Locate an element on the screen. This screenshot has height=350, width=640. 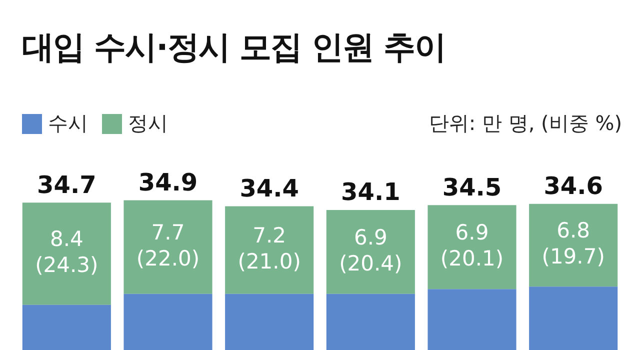
data-label: 7.2 (21.0) is located at coordinates (269, 249).